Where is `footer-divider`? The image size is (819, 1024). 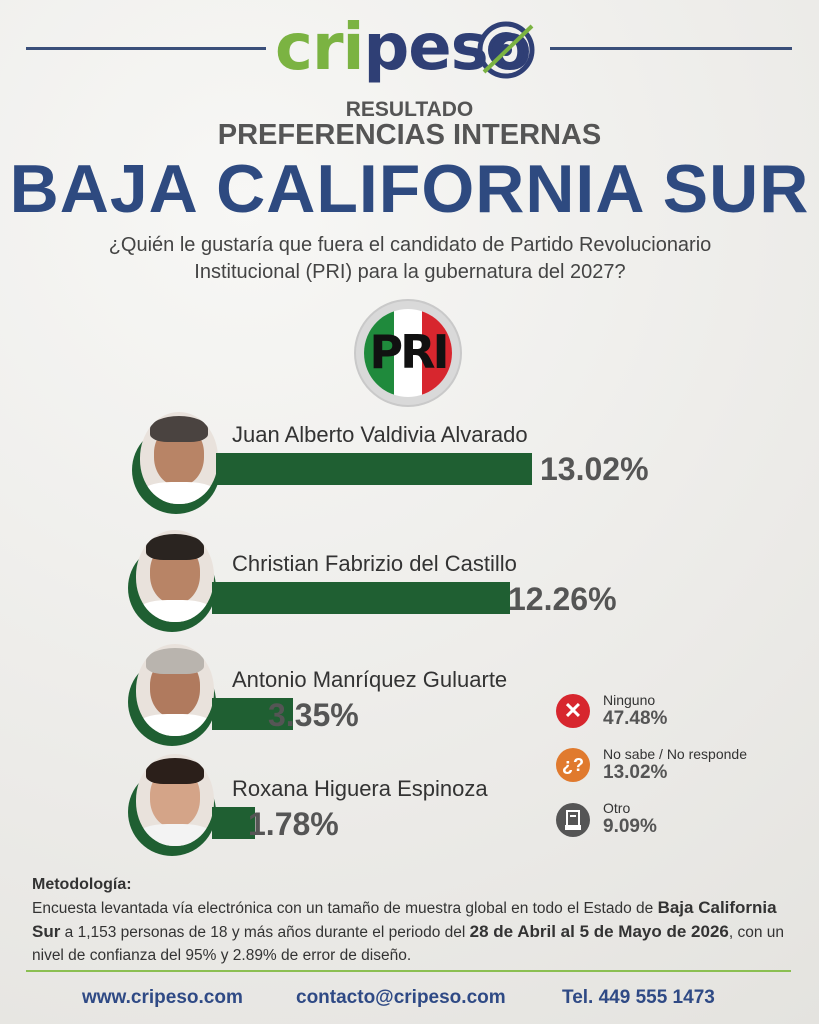
footer-divider is located at coordinates (408, 971).